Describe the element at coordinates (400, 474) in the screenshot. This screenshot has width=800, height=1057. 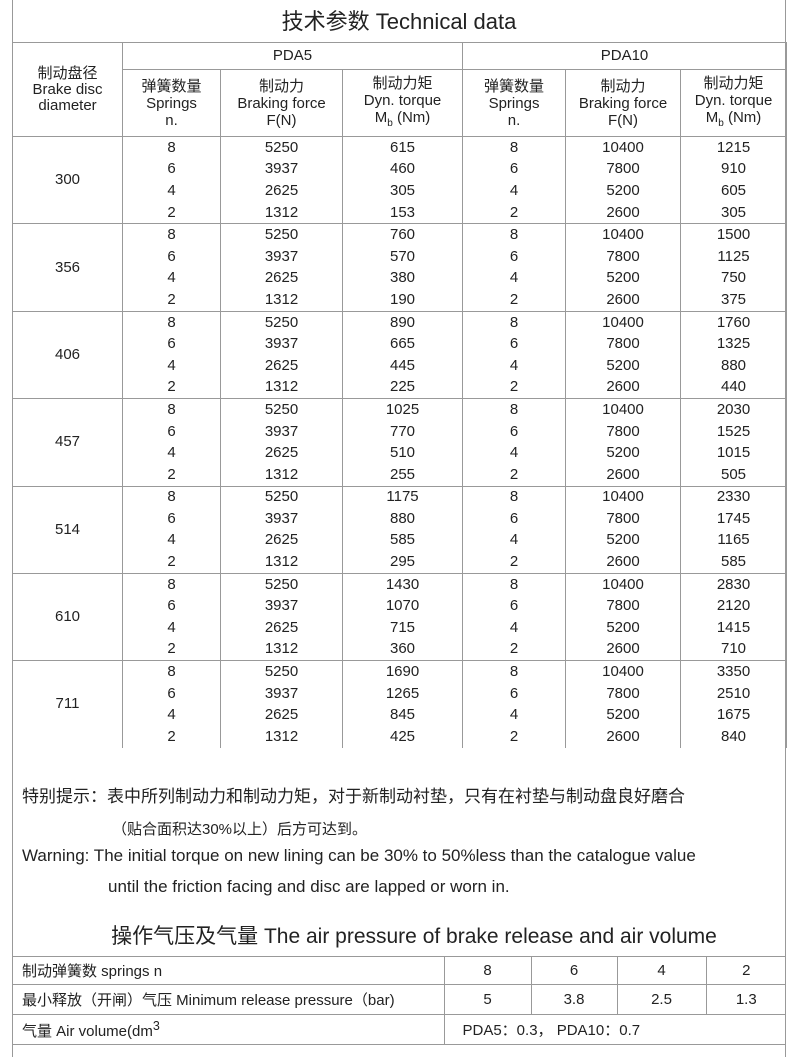
I see `table-row: 2 1312 255 2 2600 505` at that location.